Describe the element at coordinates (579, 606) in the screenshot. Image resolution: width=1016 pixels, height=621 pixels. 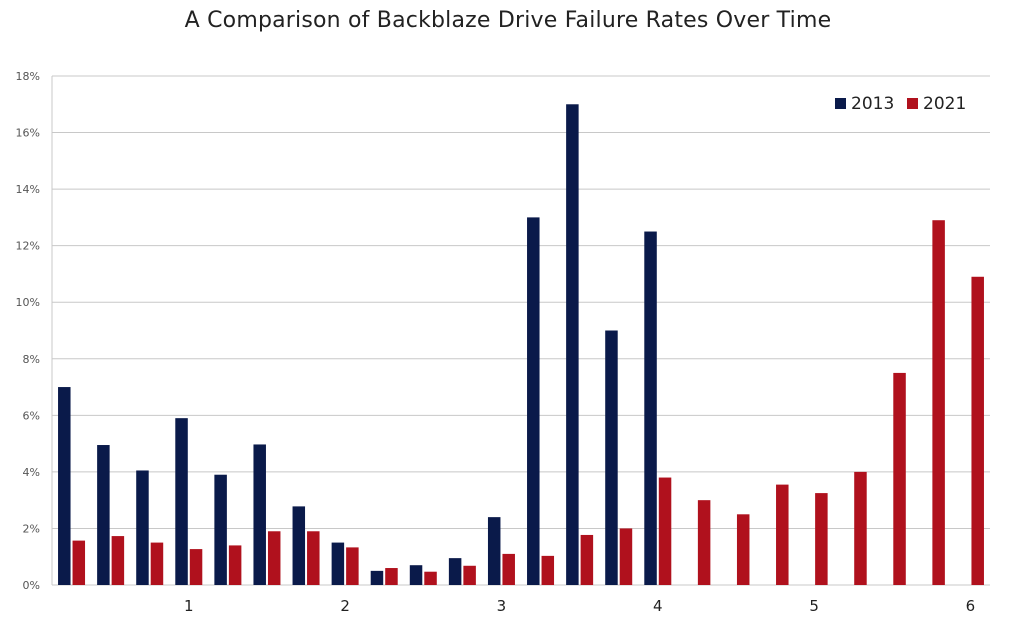
I see `x-axis-ticks: 1 2 3 4 5 6` at that location.